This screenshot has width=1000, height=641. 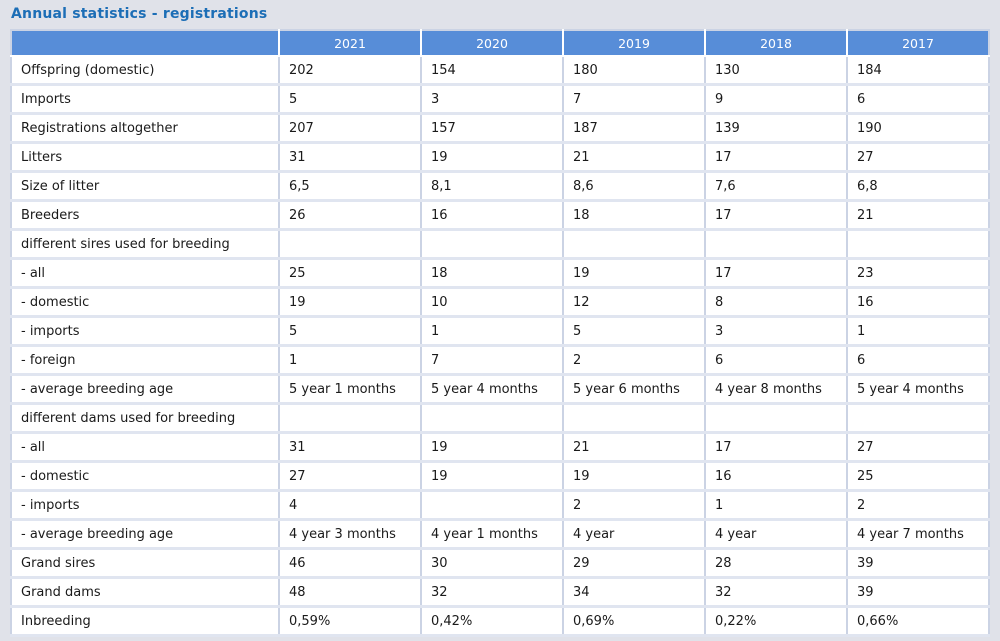 I want to click on row-value: 23, so click(x=917, y=273).